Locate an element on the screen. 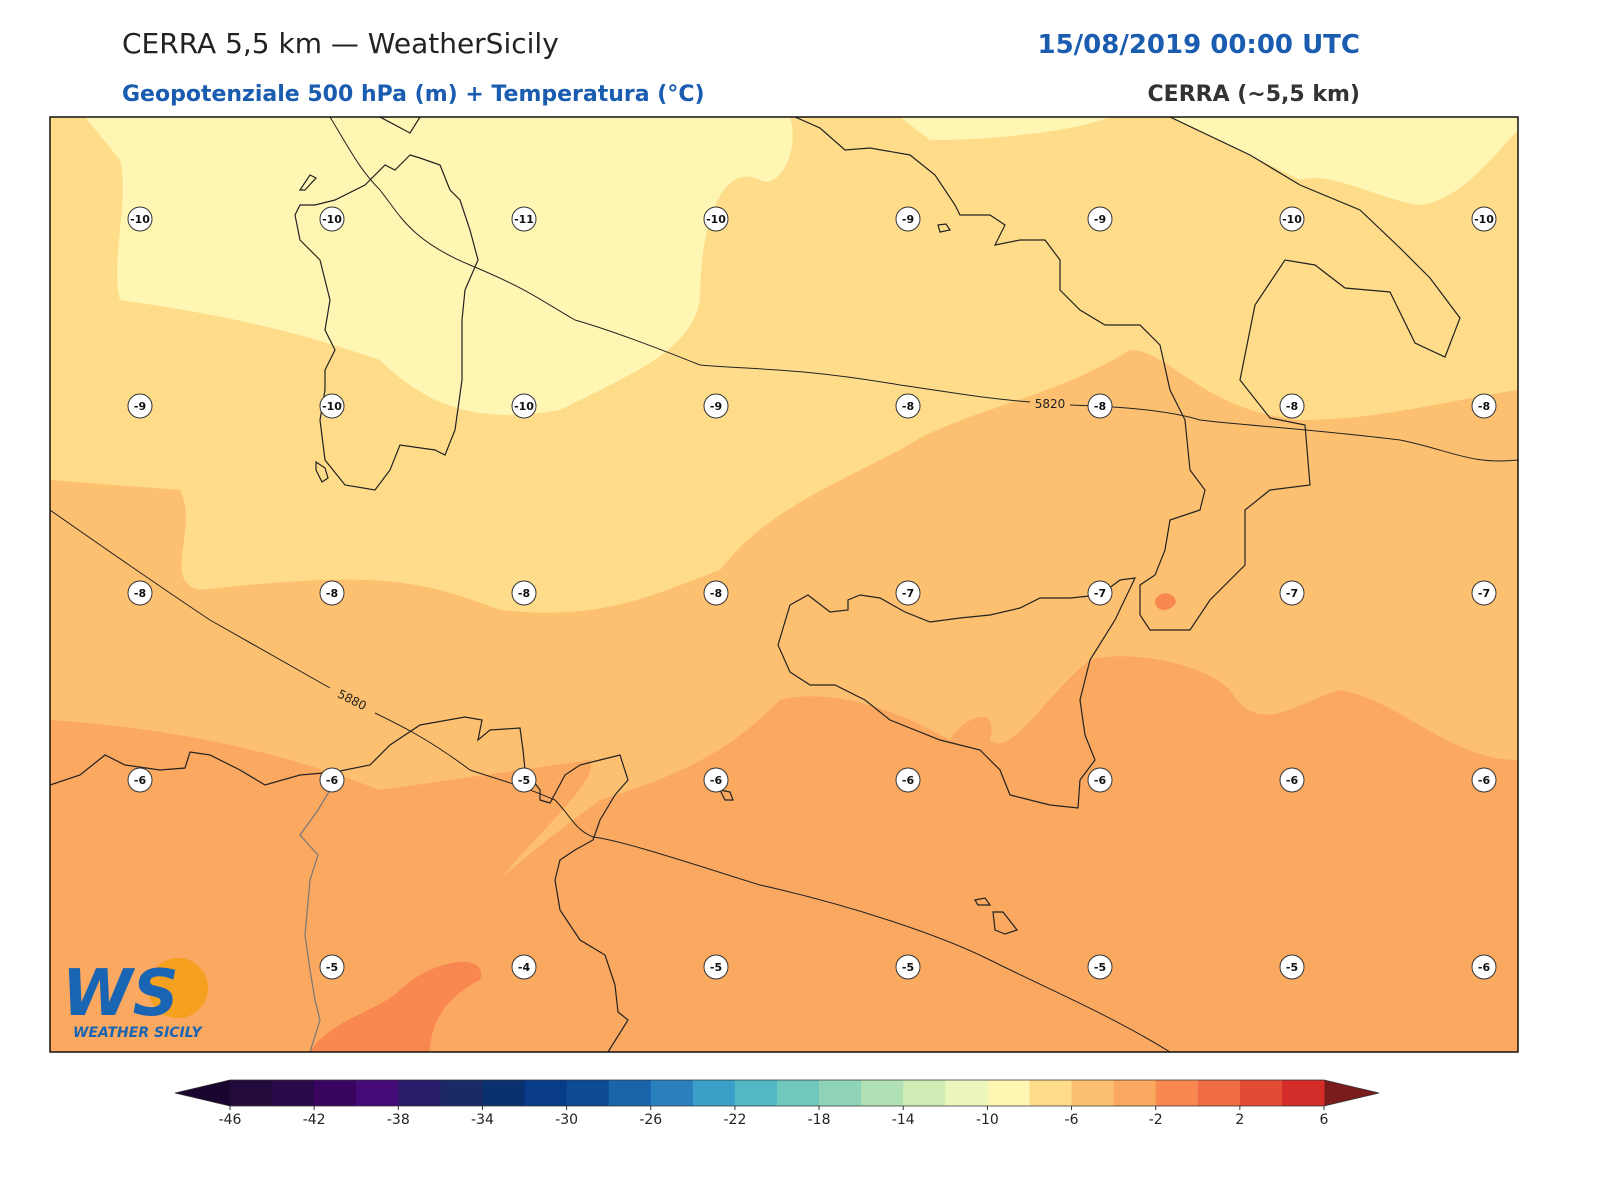  colorbar-tick-label: -34 is located at coordinates (482, 1120).